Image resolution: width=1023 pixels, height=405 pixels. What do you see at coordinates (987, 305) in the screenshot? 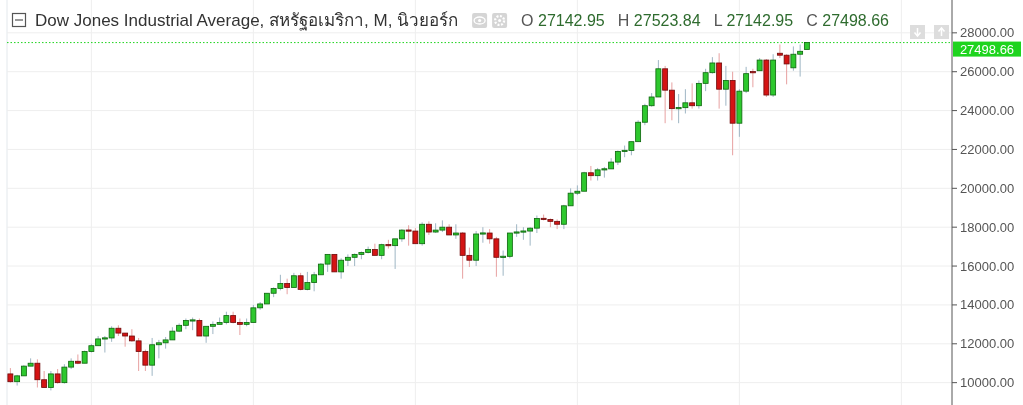
I see `y-tick-label: 14000.00` at bounding box center [987, 305].